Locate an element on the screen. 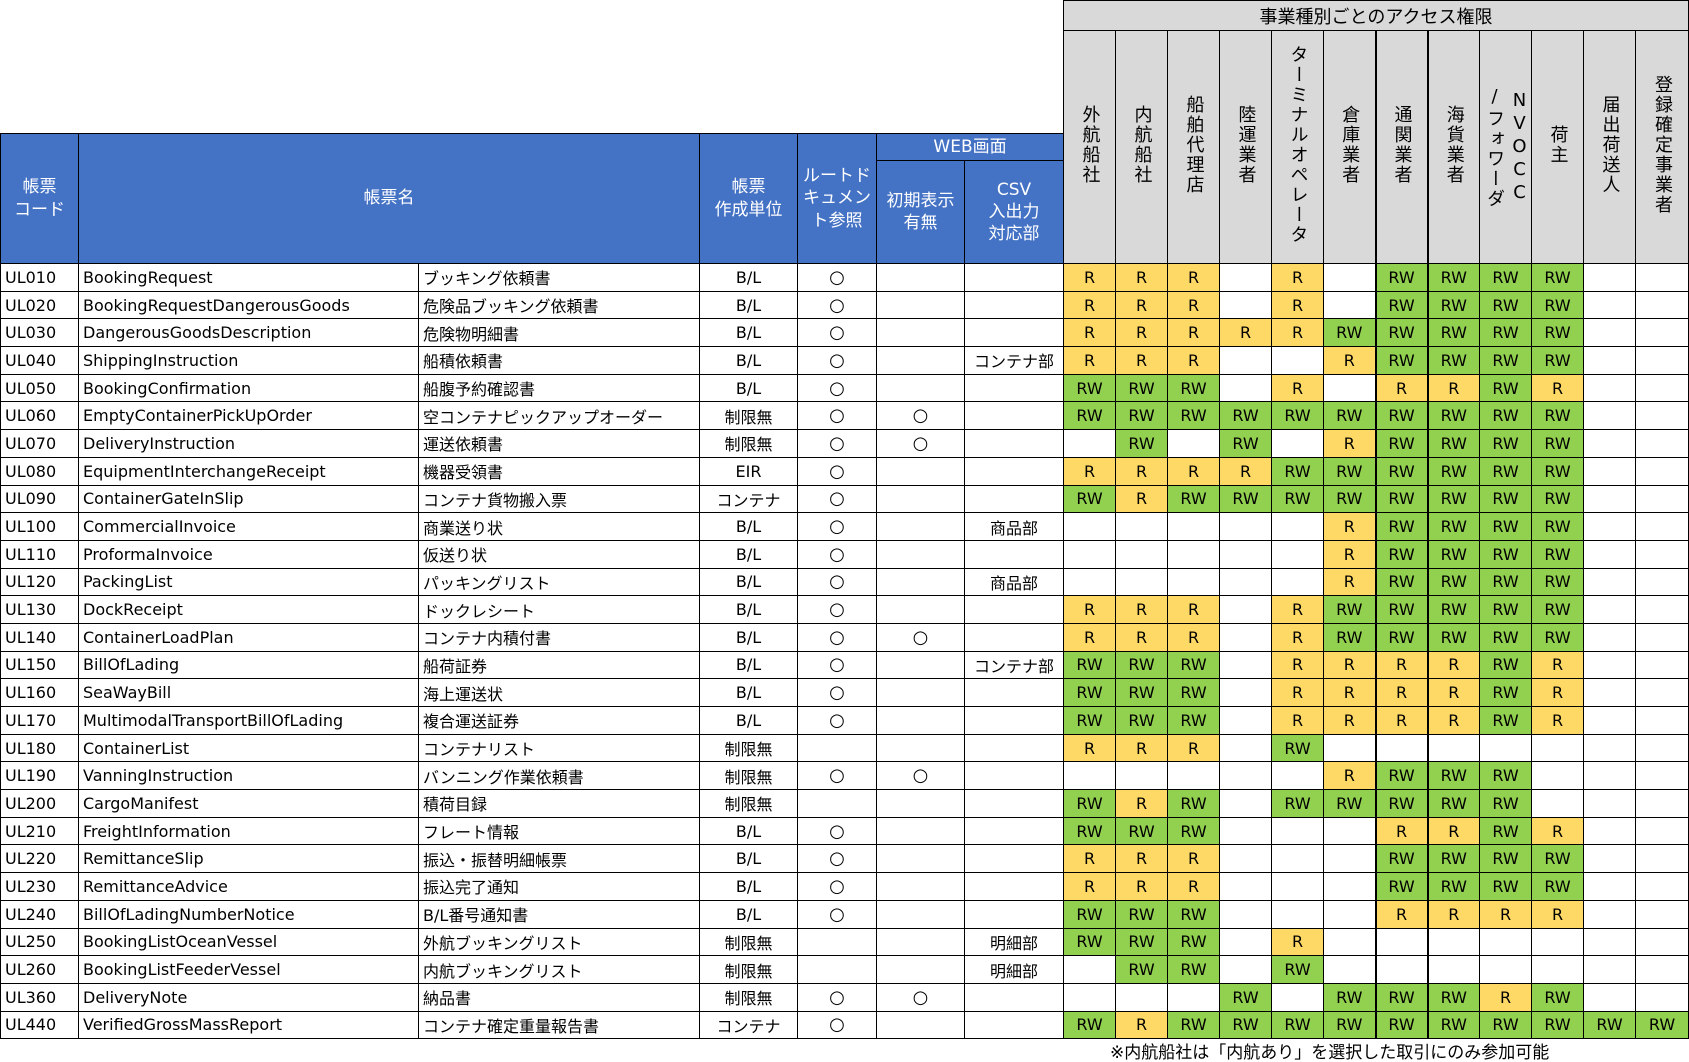 The height and width of the screenshot is (1062, 1689). table-row: UL160 SeaWayBill 海上運送状 B/L ○ RW RW RW R R R R RW R is located at coordinates (844, 692).